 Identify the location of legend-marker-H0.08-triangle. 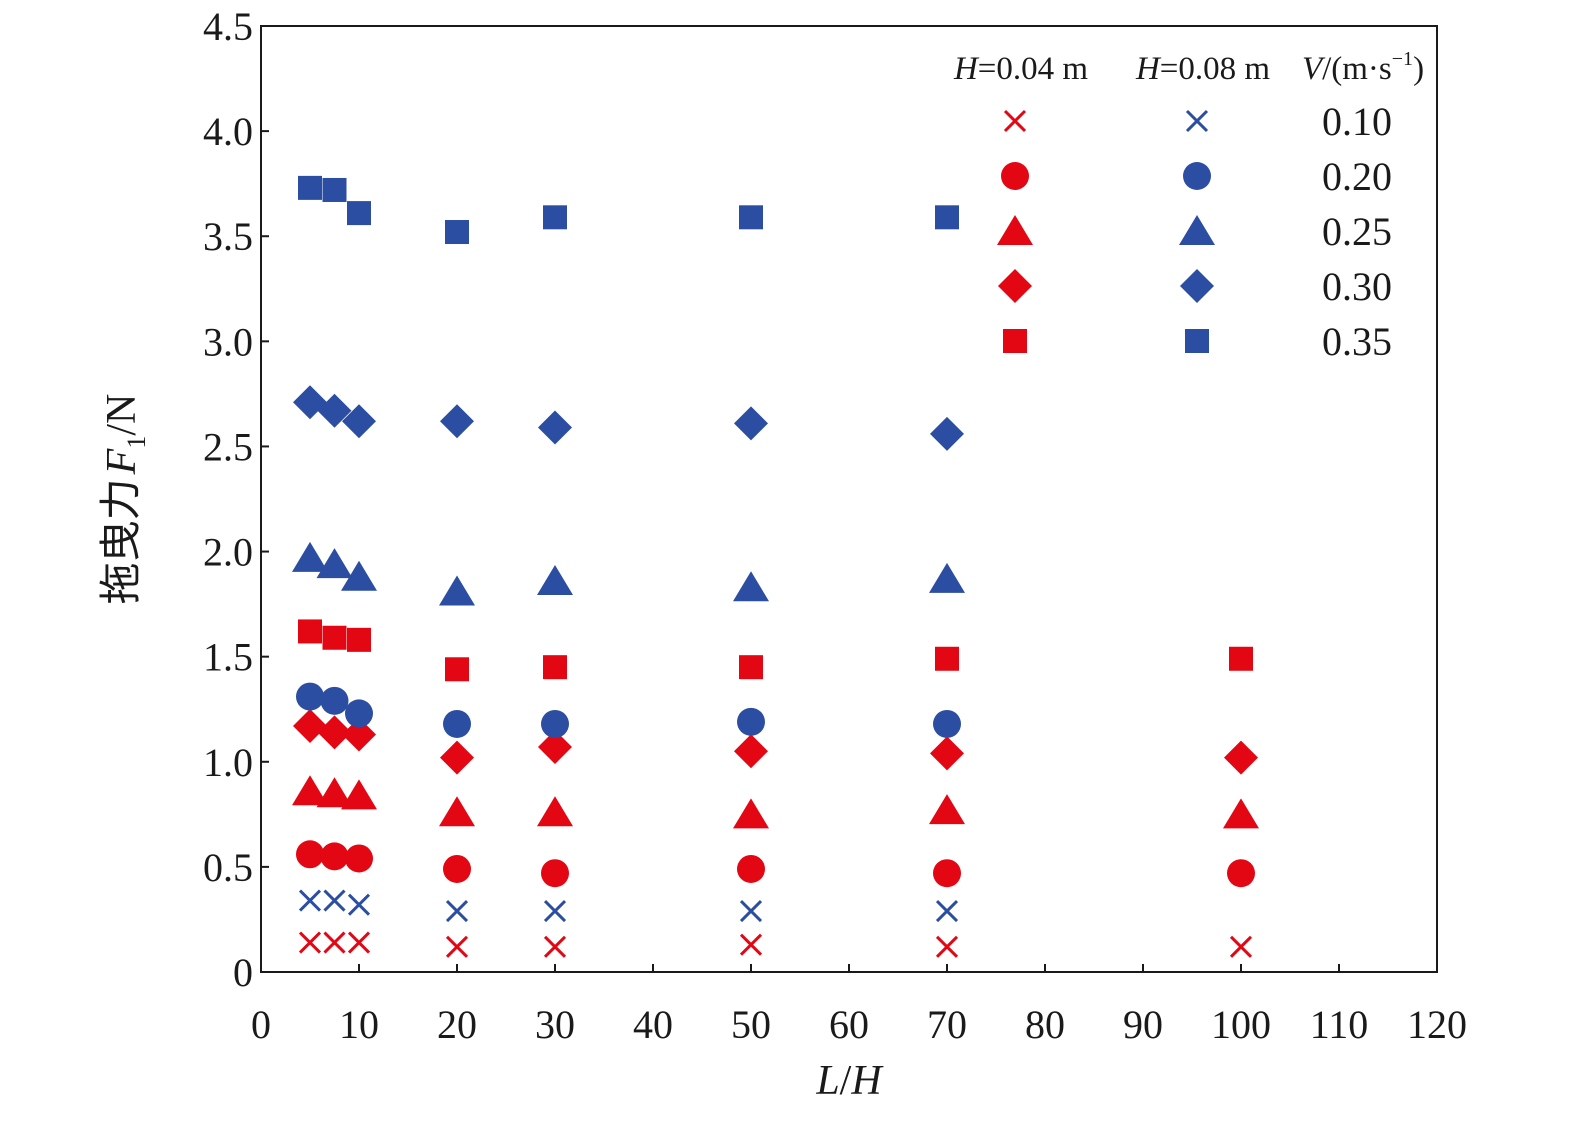
(1197, 230).